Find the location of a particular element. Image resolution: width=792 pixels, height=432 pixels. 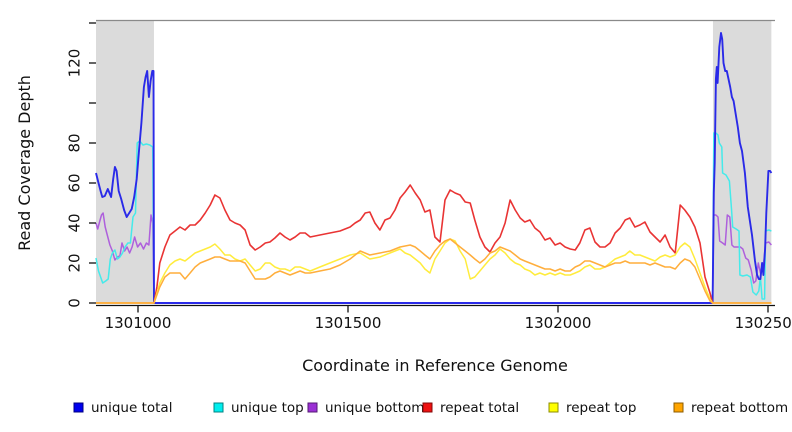

legend-swatch-repeat-total is located at coordinates (427, 407).